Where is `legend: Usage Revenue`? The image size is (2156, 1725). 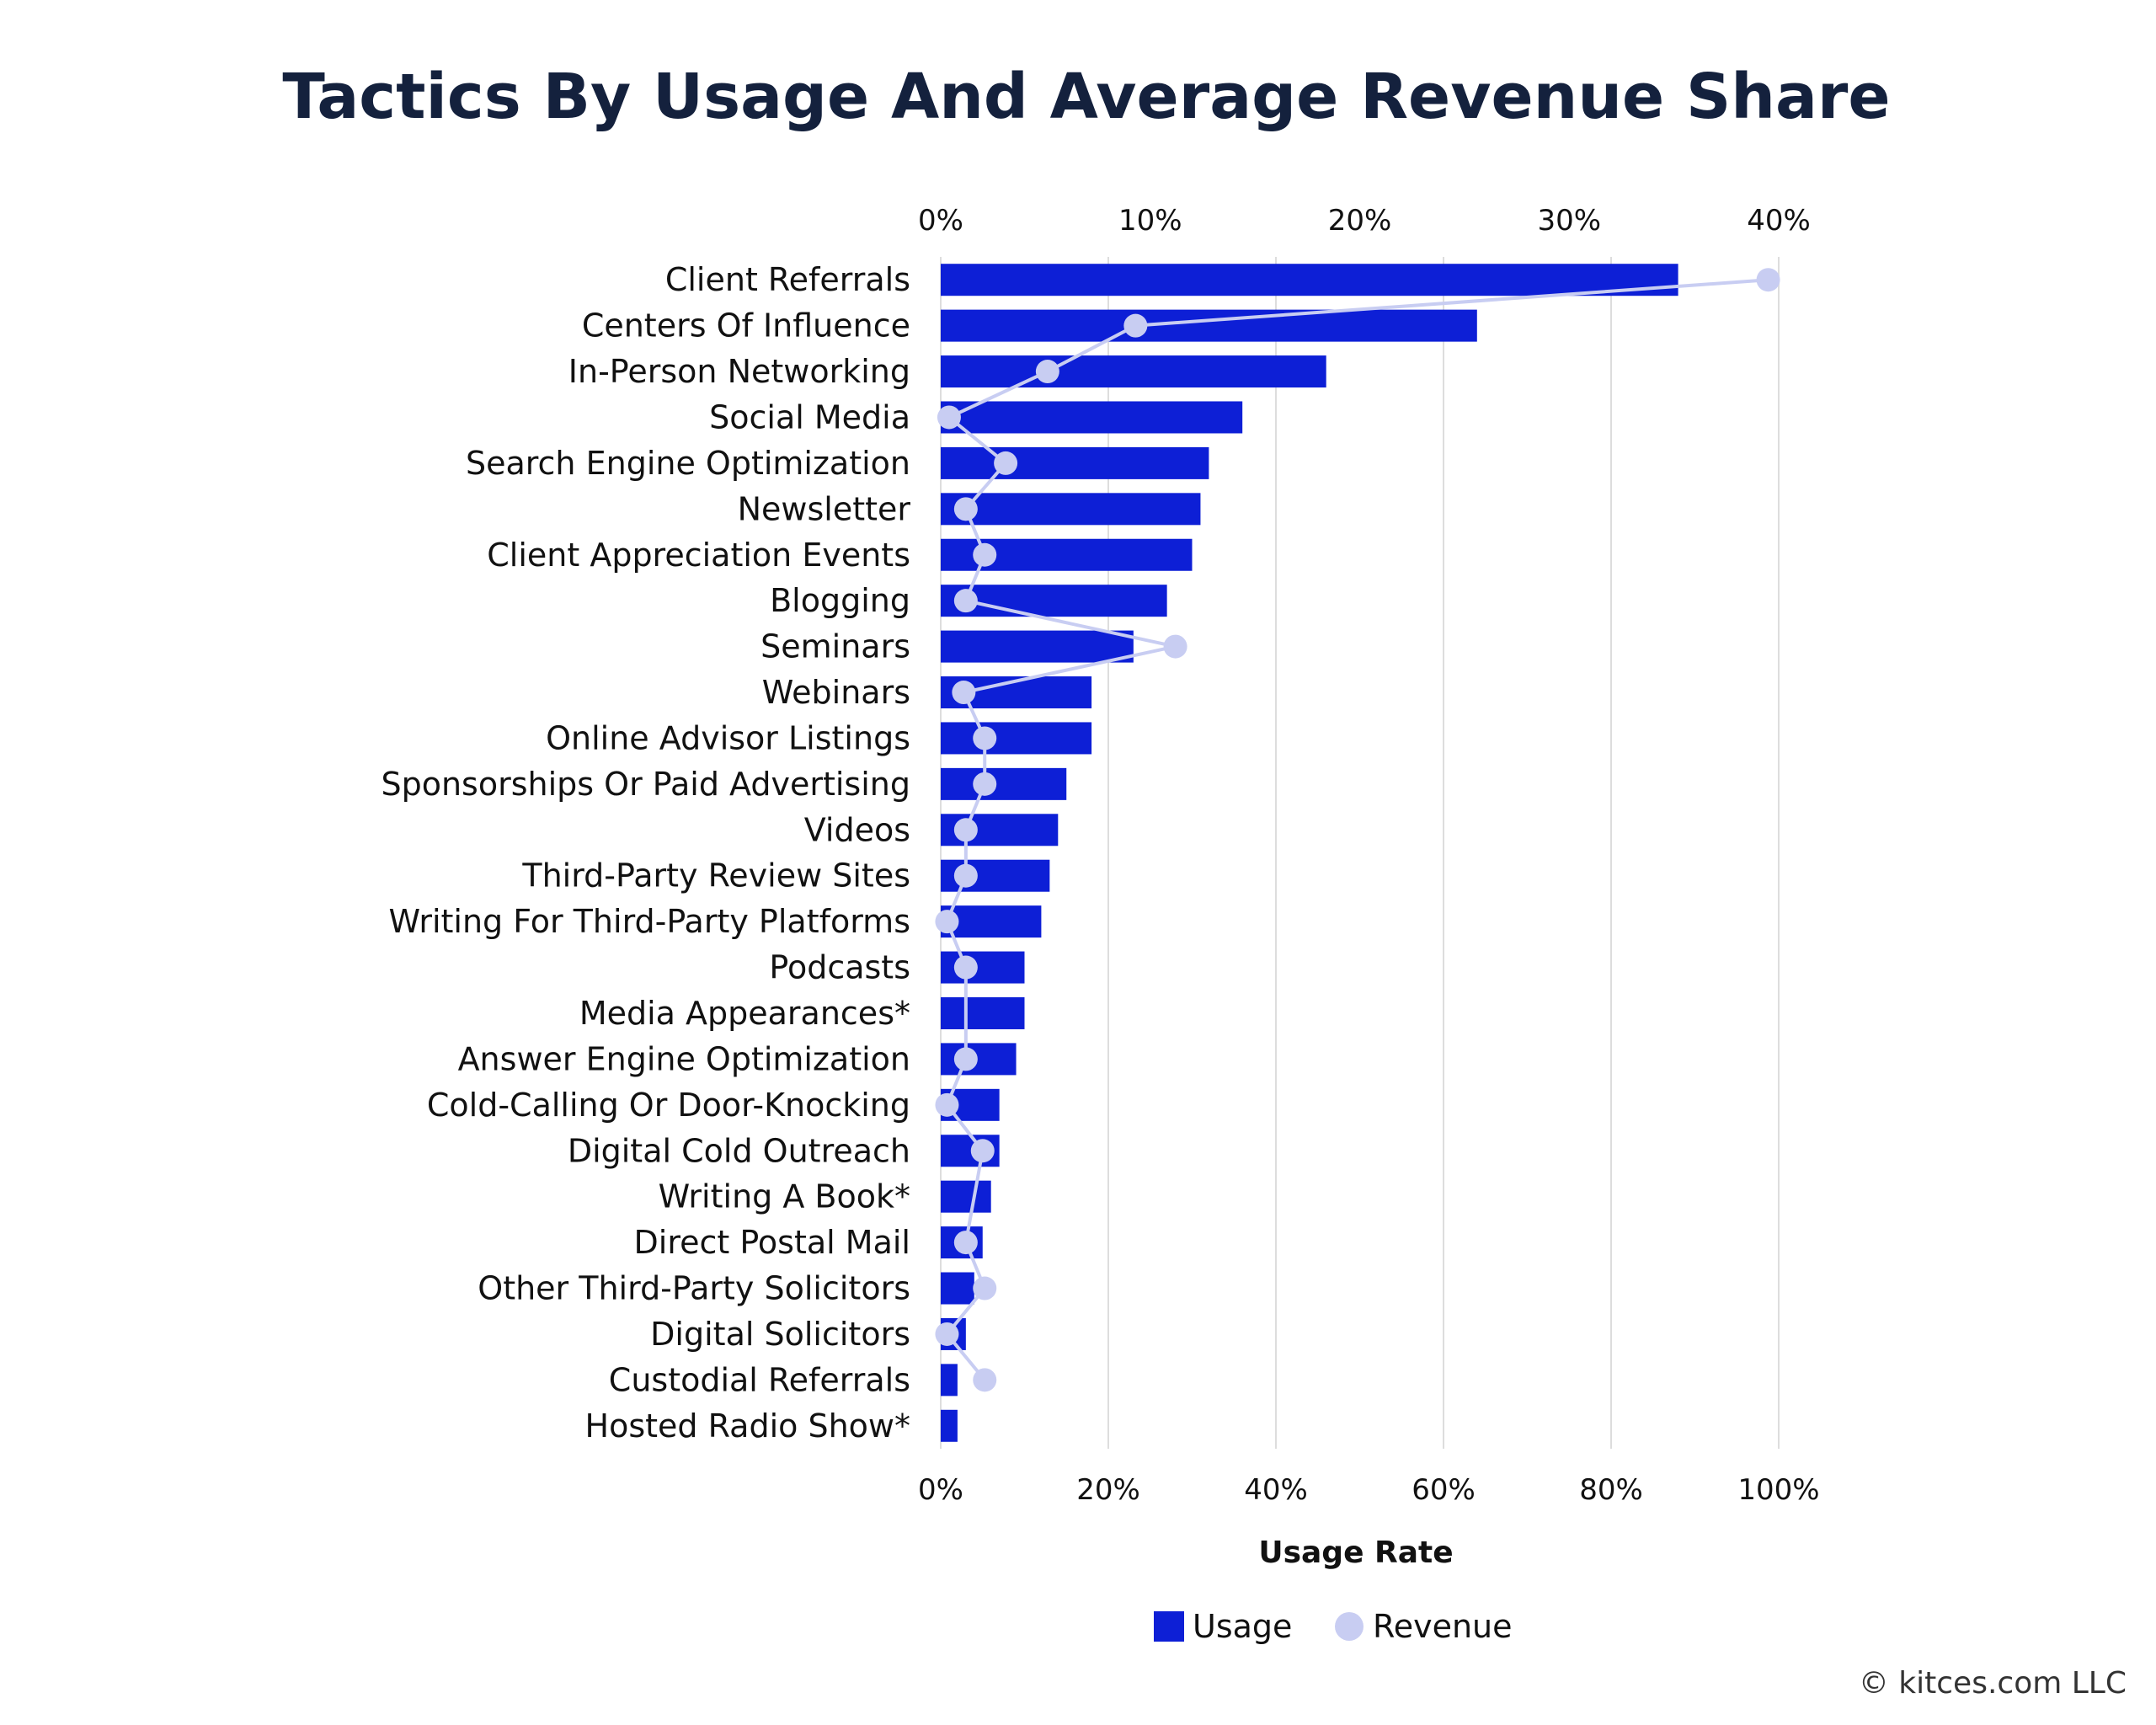
legend: Usage Revenue is located at coordinates (1333, 1626).